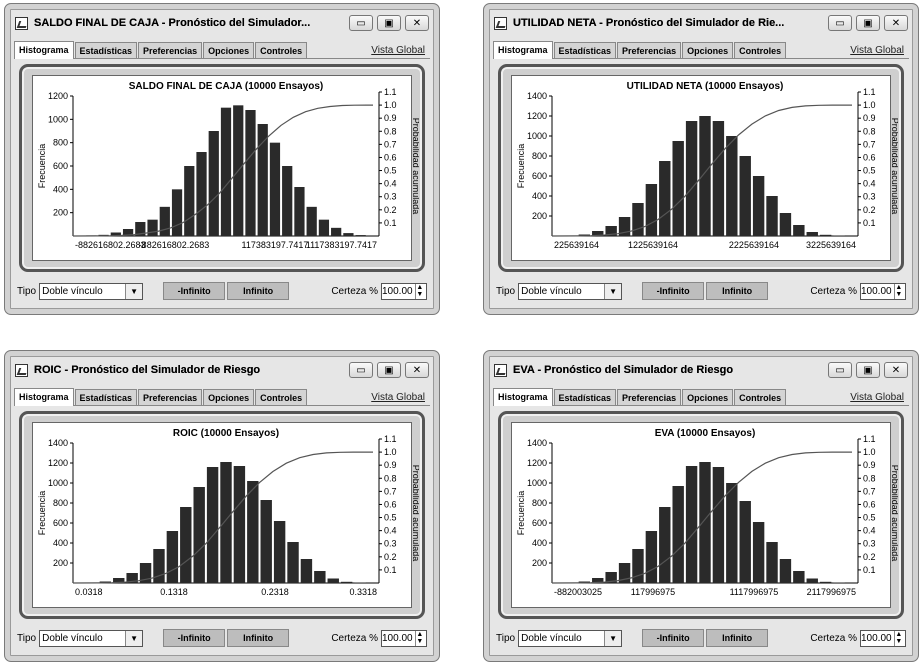 The height and width of the screenshot is (663, 923). Describe the element at coordinates (60, 189) in the screenshot. I see `y-tick-label: 400` at that location.